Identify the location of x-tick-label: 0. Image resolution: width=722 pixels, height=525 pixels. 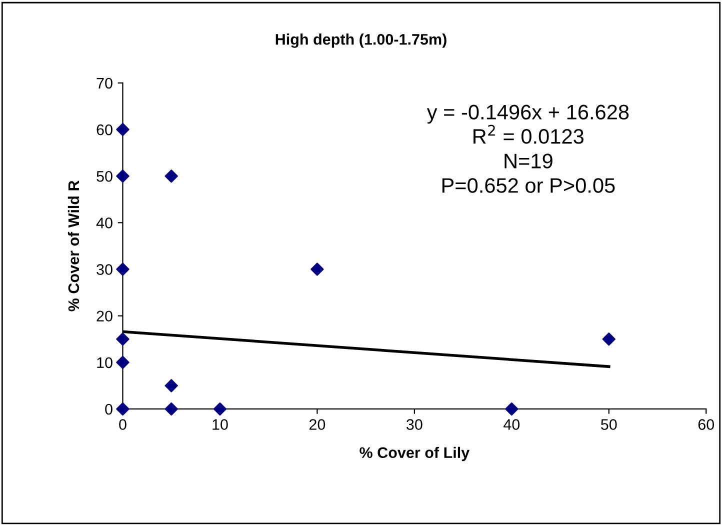
(122, 424).